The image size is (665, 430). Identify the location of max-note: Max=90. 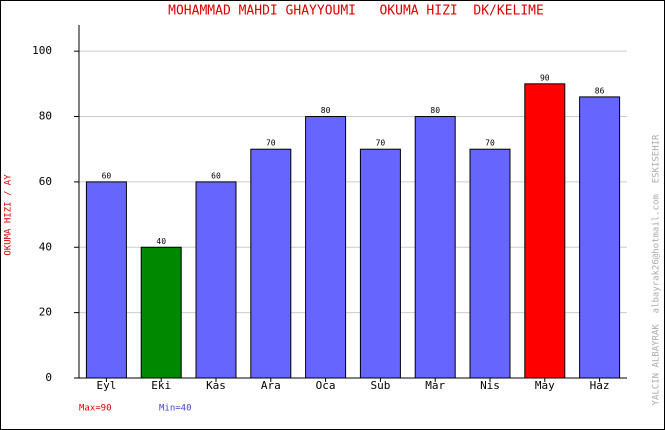
(95, 409).